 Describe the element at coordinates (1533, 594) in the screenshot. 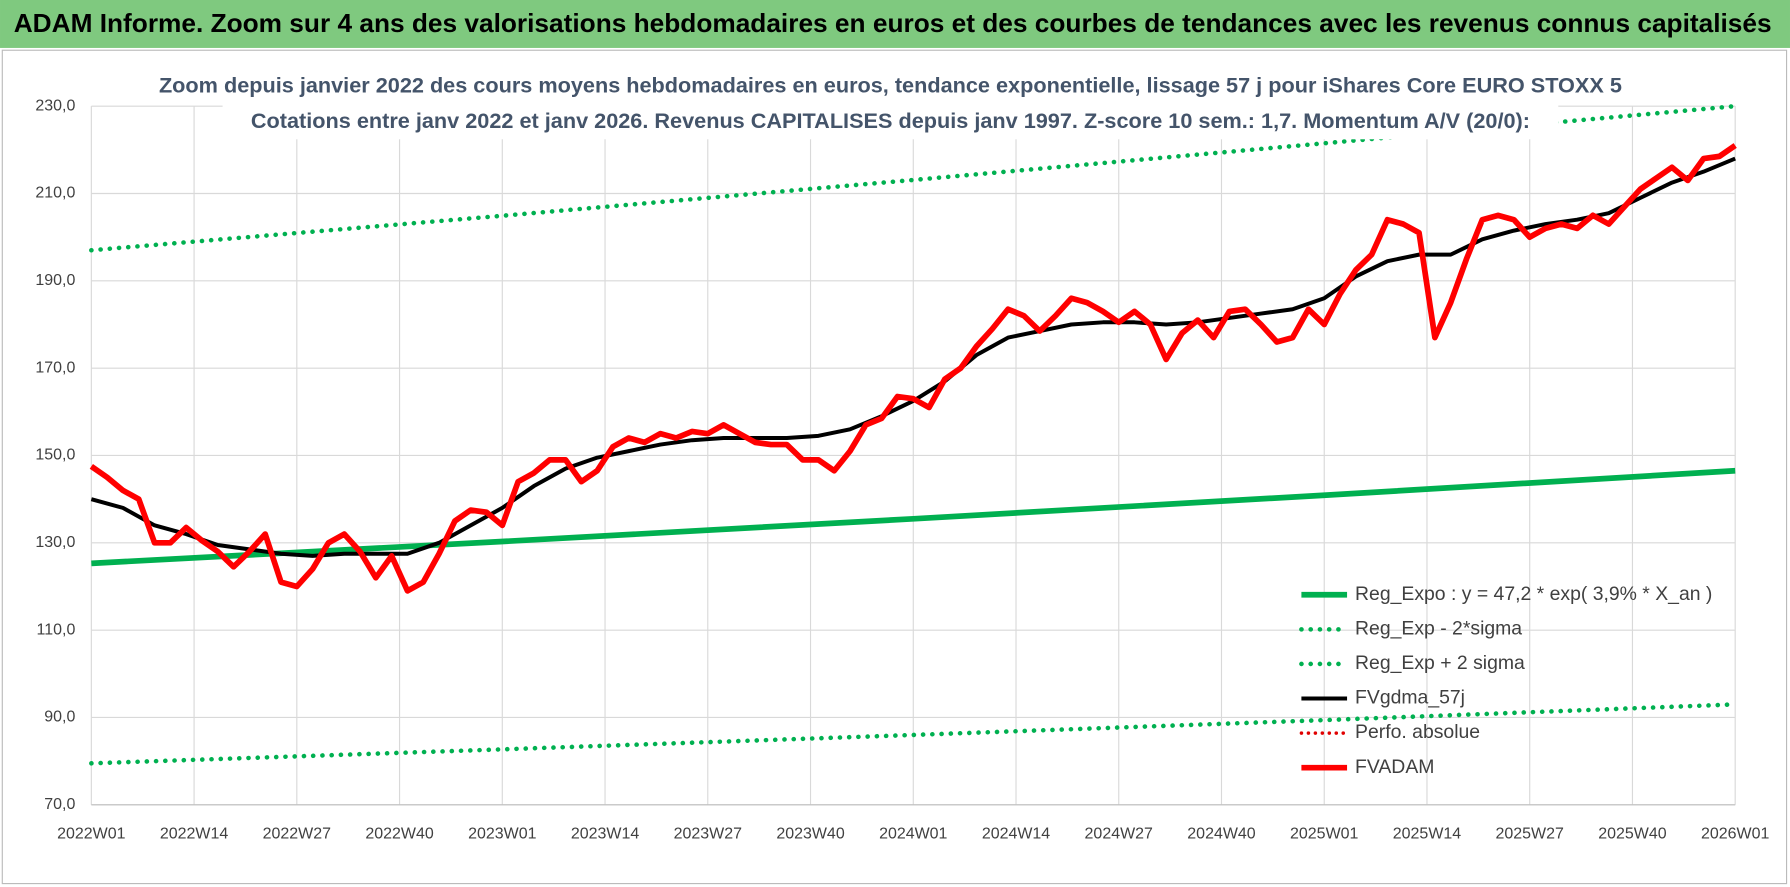

I see `legend-label: Reg_Expo : y = 47,2 * exp( 3,9% * X_an )` at that location.